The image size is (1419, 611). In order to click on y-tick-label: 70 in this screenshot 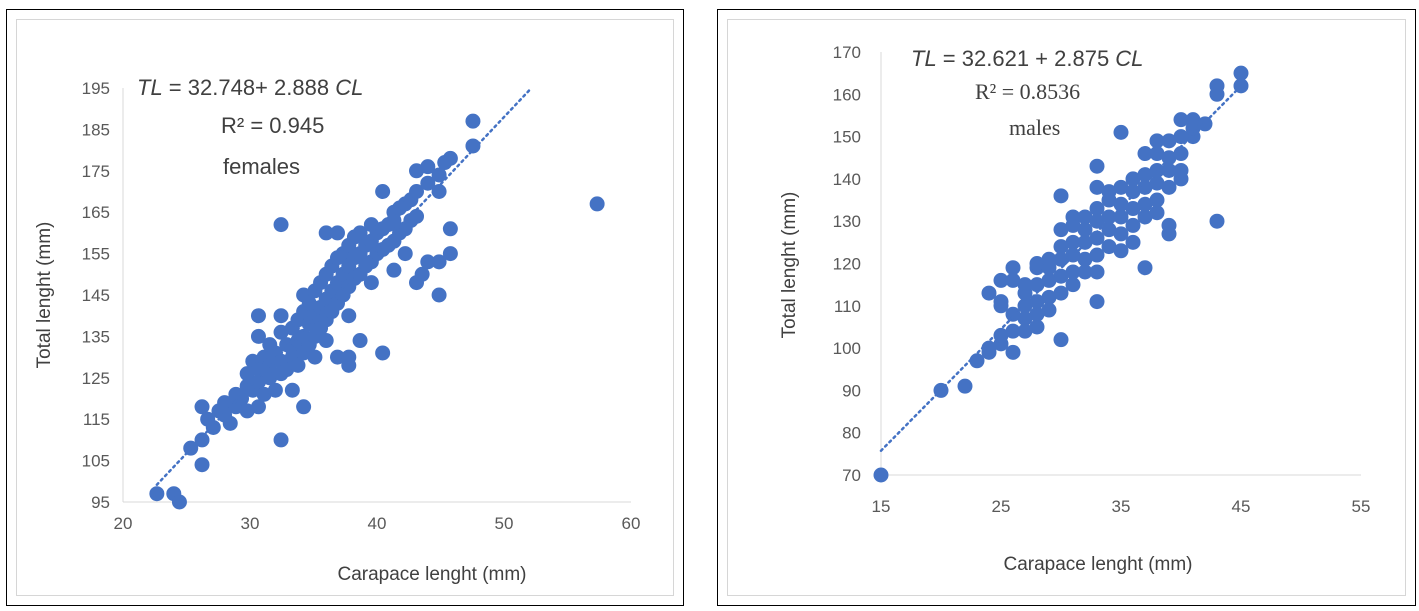, I will do `click(851, 475)`.